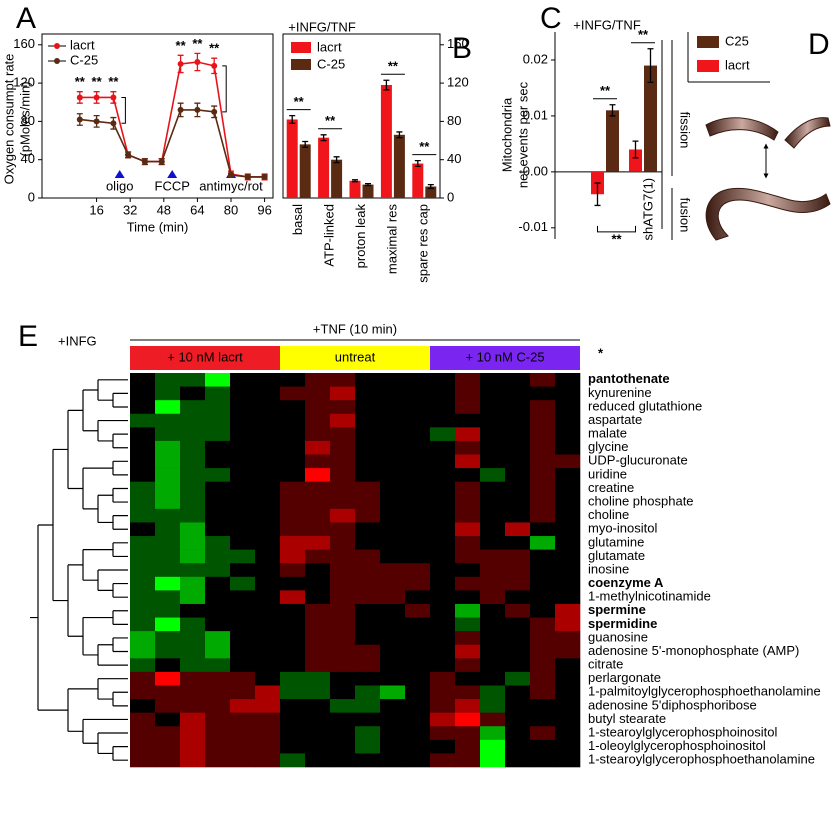 The width and height of the screenshot is (840, 827). Describe the element at coordinates (24, 43) in the screenshot. I see `y-tick-label: 160` at that location.